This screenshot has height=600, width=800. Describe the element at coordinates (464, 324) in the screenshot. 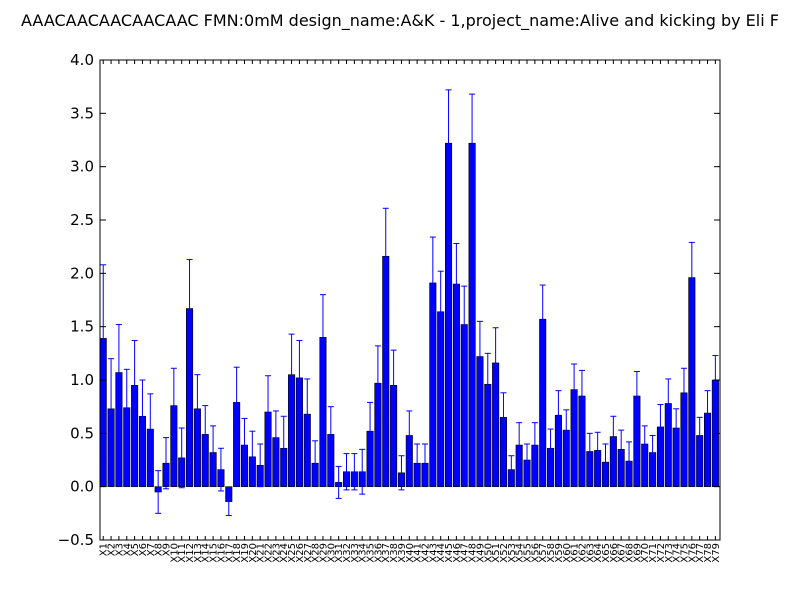

I see `error-bar-X47` at that location.